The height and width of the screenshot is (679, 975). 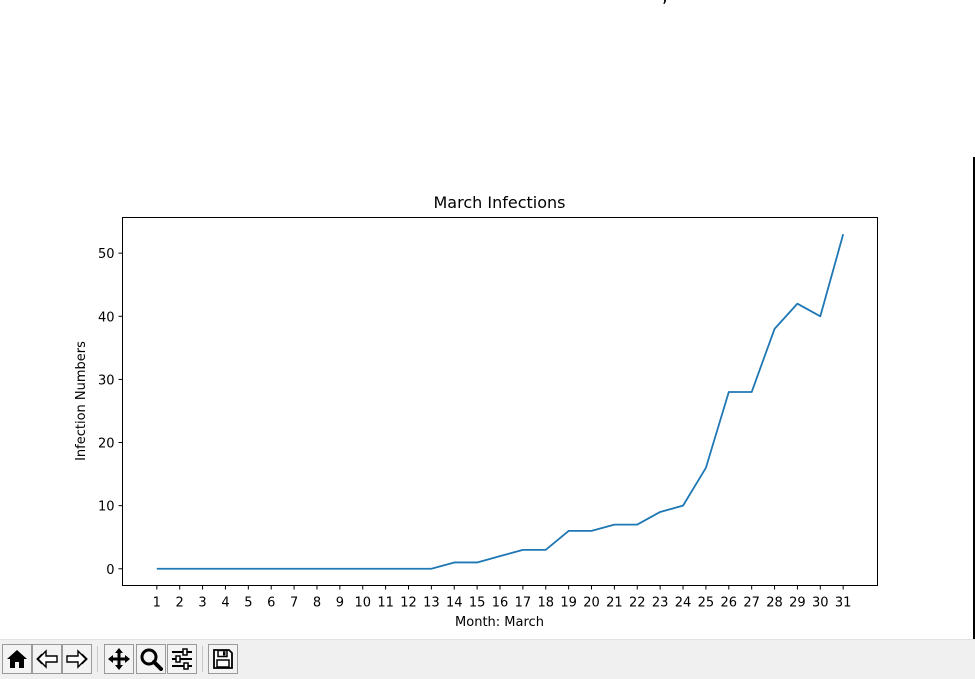 What do you see at coordinates (248, 603) in the screenshot?
I see `x-tick-label: 5` at bounding box center [248, 603].